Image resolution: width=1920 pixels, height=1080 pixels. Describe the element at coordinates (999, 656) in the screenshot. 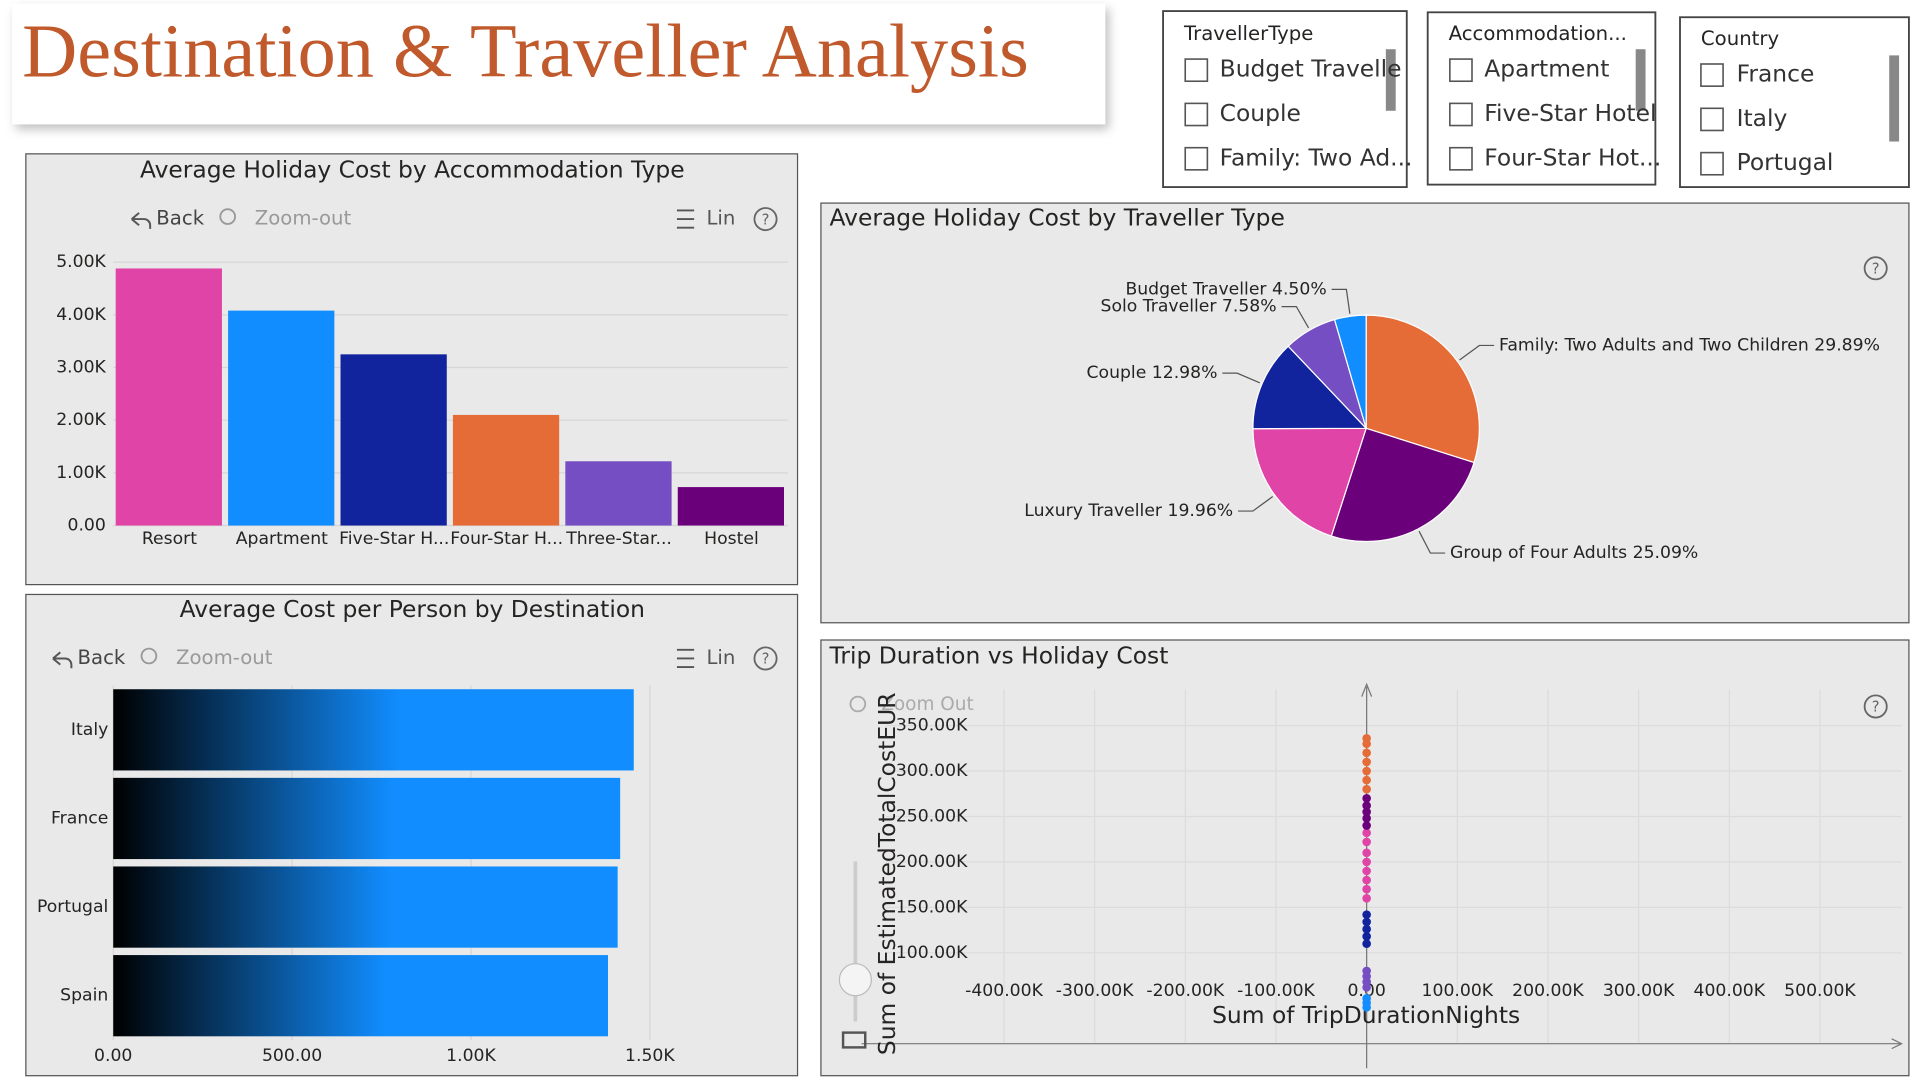

I see `chart-title: Trip Duration vs Holiday Cost` at that location.